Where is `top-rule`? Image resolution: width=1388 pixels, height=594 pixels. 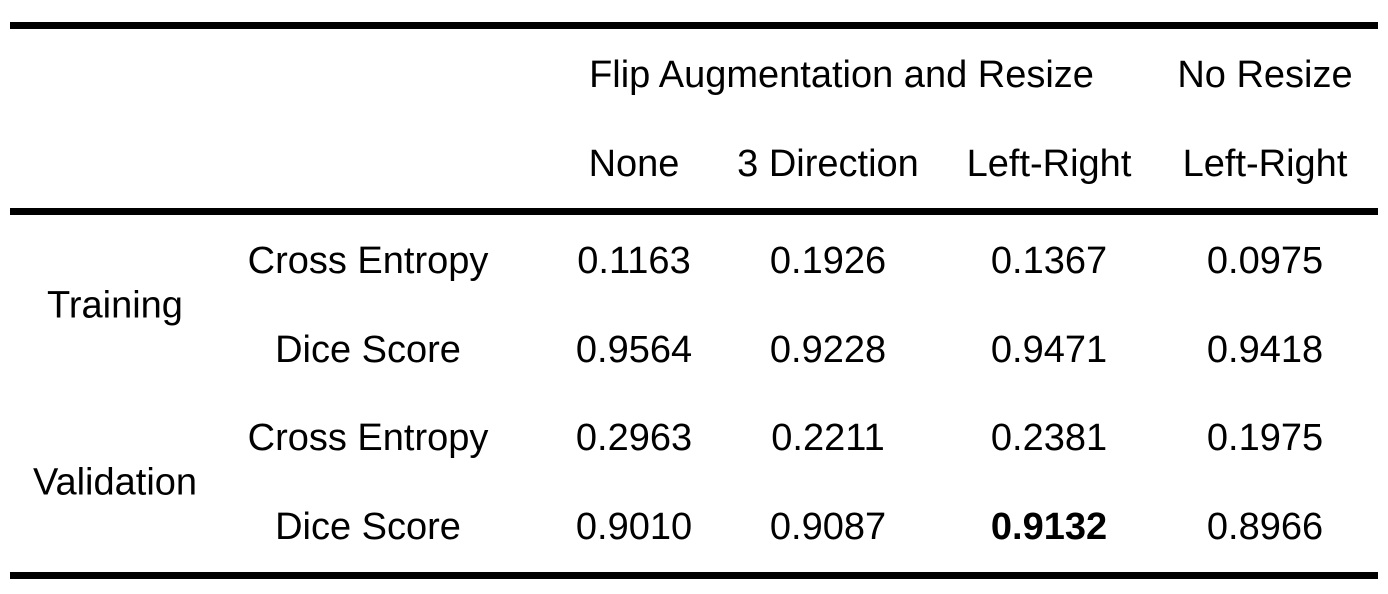 top-rule is located at coordinates (694, 25).